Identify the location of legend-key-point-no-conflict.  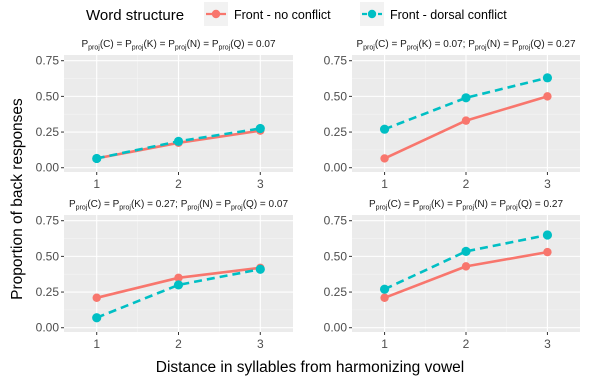
(216, 14).